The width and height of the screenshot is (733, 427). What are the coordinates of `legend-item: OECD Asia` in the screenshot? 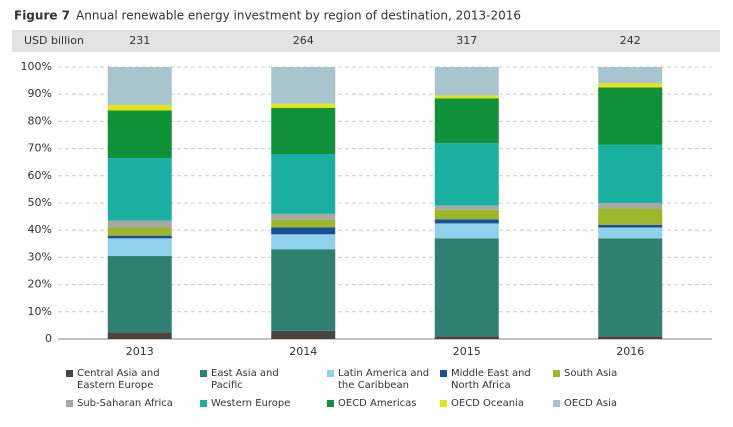 It's located at (608, 404).